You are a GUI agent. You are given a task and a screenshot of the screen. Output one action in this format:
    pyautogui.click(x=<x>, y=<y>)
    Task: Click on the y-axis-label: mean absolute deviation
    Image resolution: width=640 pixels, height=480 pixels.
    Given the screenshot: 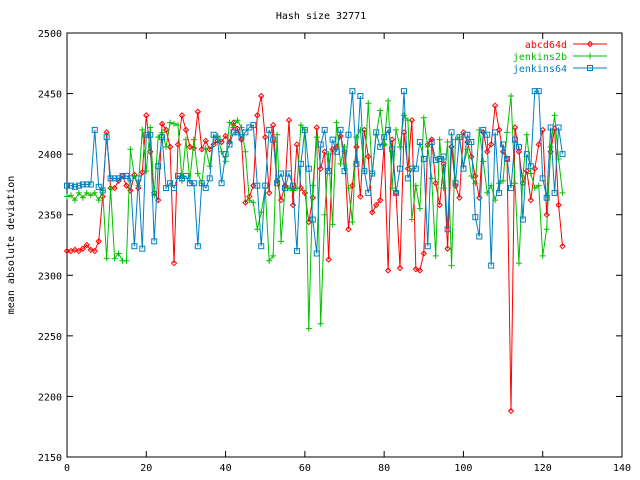 What is the action you would take?
    pyautogui.click(x=11, y=245)
    